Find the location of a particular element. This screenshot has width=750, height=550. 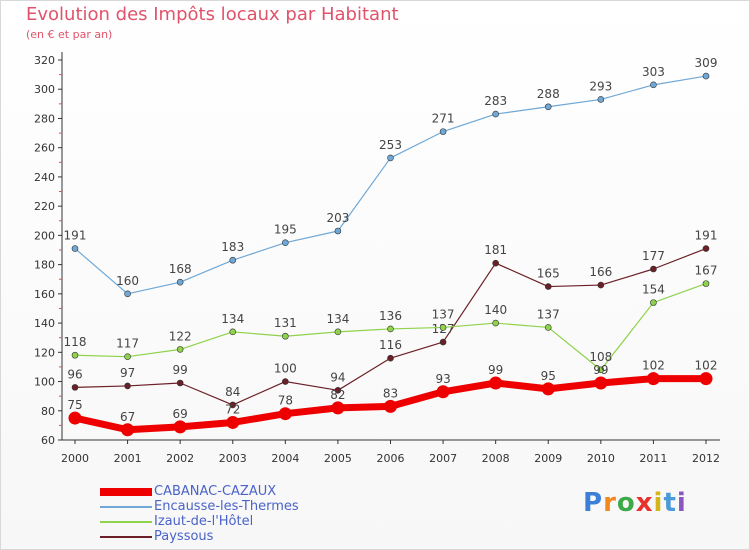

data-label-izaut-de-l-h-tel: 136 is located at coordinates (390, 316).